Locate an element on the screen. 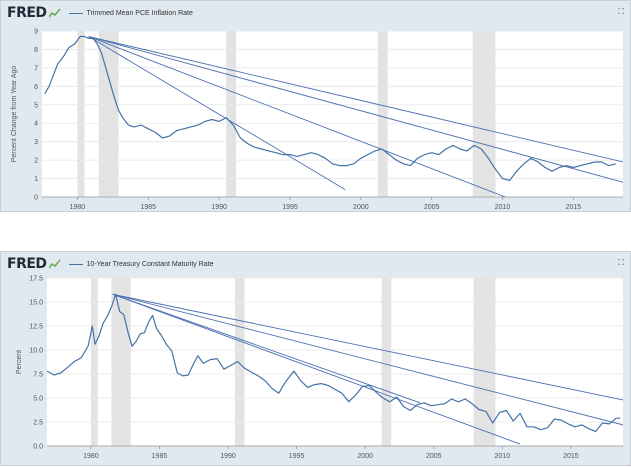  y-tick-label: 8 is located at coordinates (36, 50).